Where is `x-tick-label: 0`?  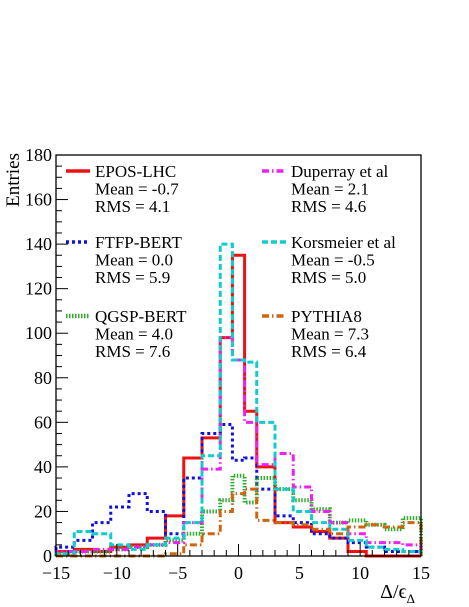 x-tick-label: 0 is located at coordinates (238, 573).